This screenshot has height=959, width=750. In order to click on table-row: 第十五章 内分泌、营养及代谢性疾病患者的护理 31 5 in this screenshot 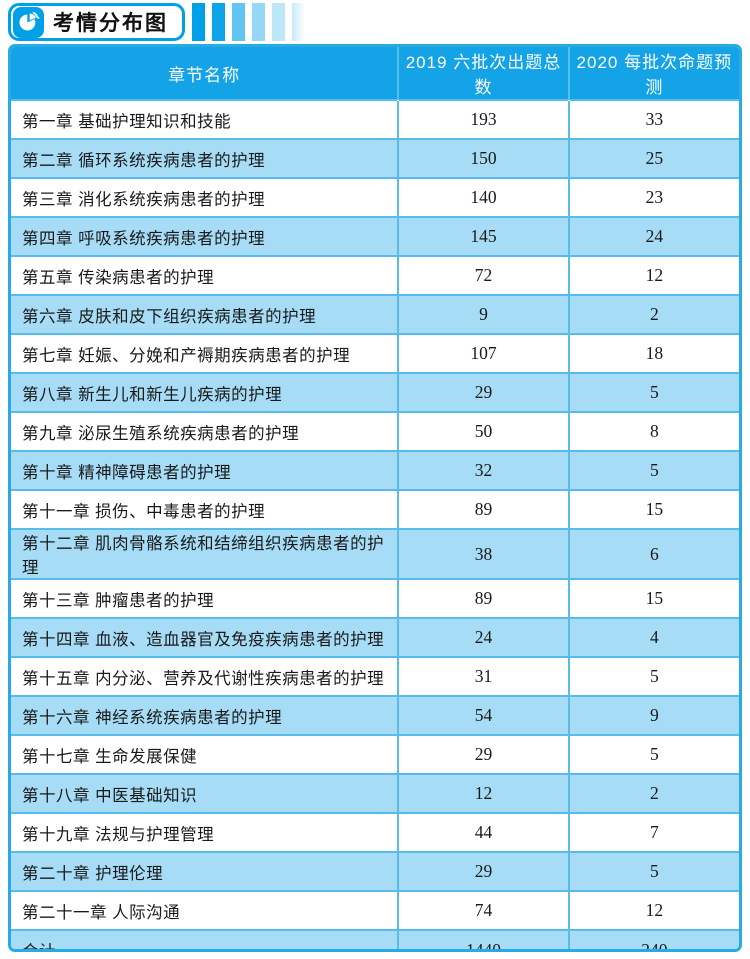, I will do `click(375, 676)`.